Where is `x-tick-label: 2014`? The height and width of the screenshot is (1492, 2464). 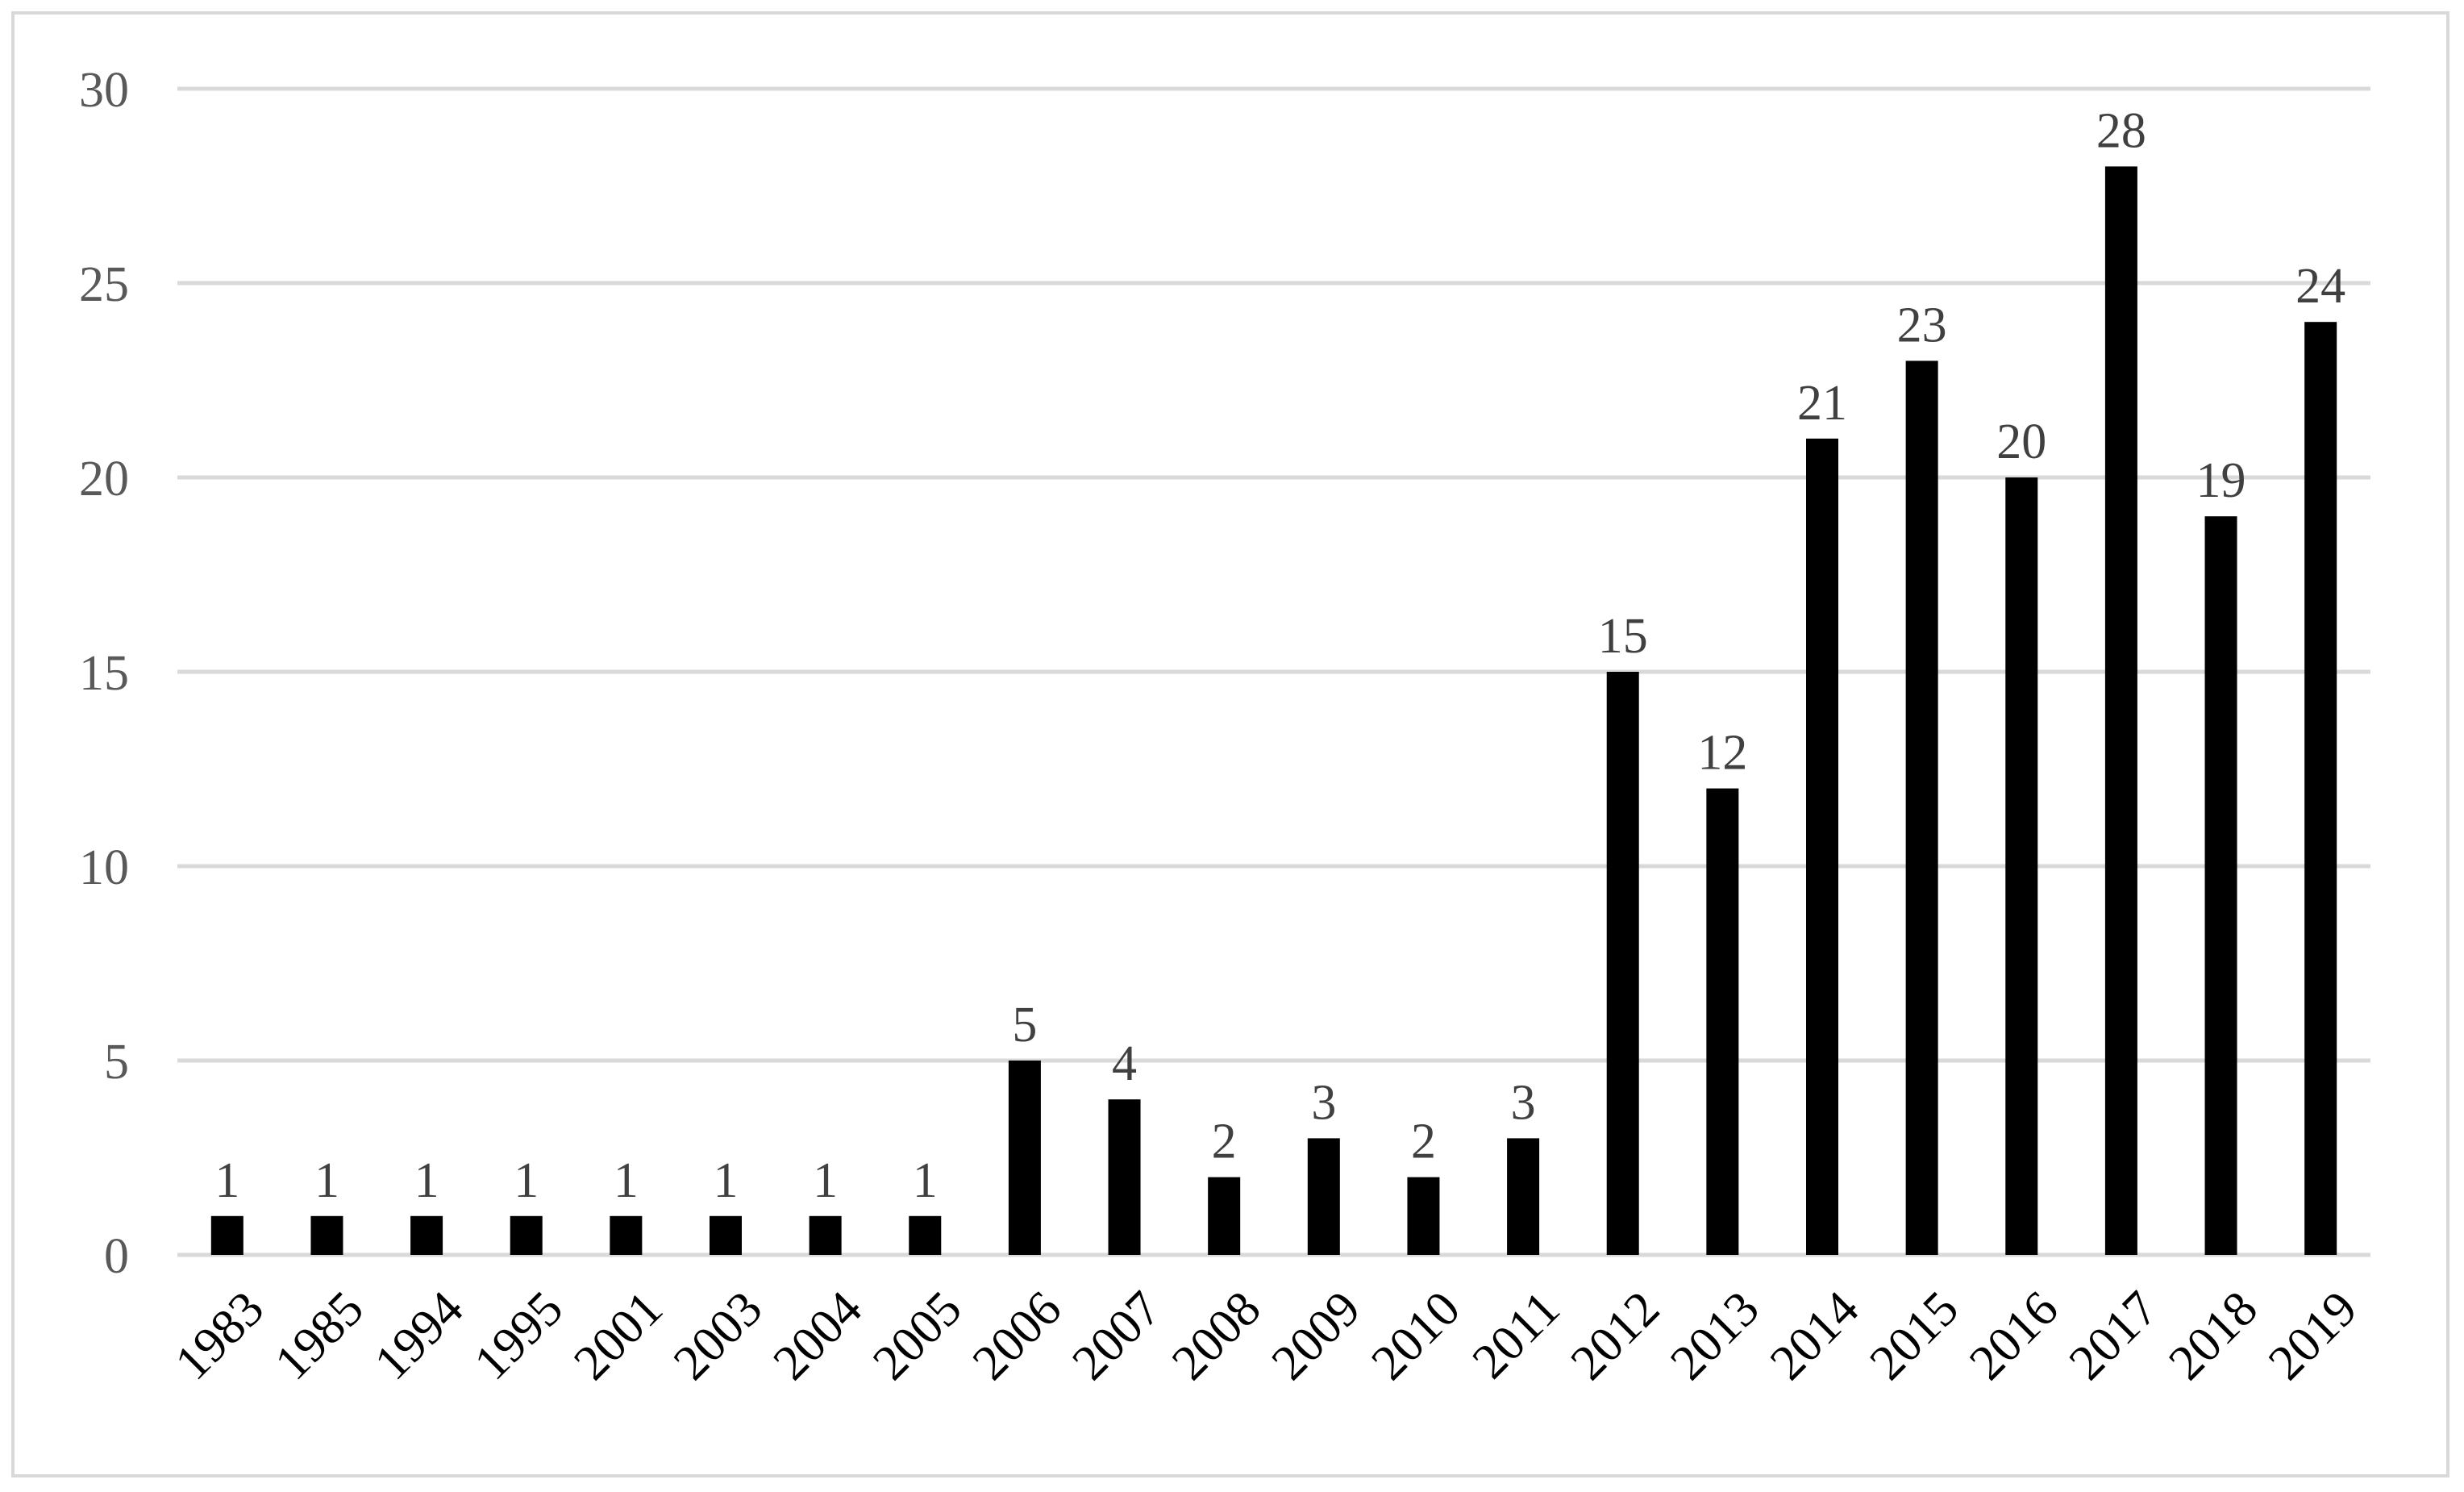 x-tick-label: 2014 is located at coordinates (1815, 1335).